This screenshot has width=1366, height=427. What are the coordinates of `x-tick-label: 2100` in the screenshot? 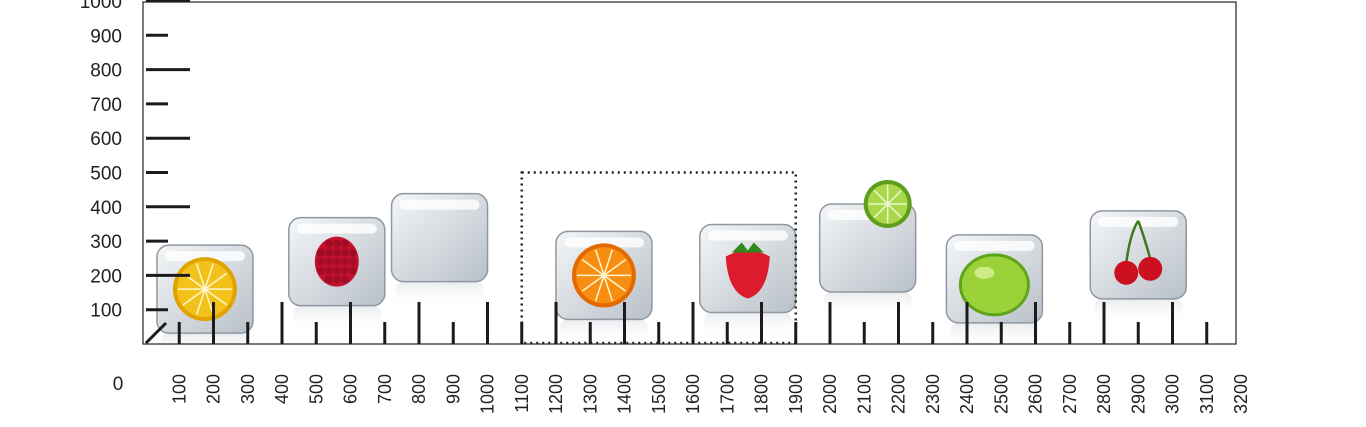 It's located at (864, 394).